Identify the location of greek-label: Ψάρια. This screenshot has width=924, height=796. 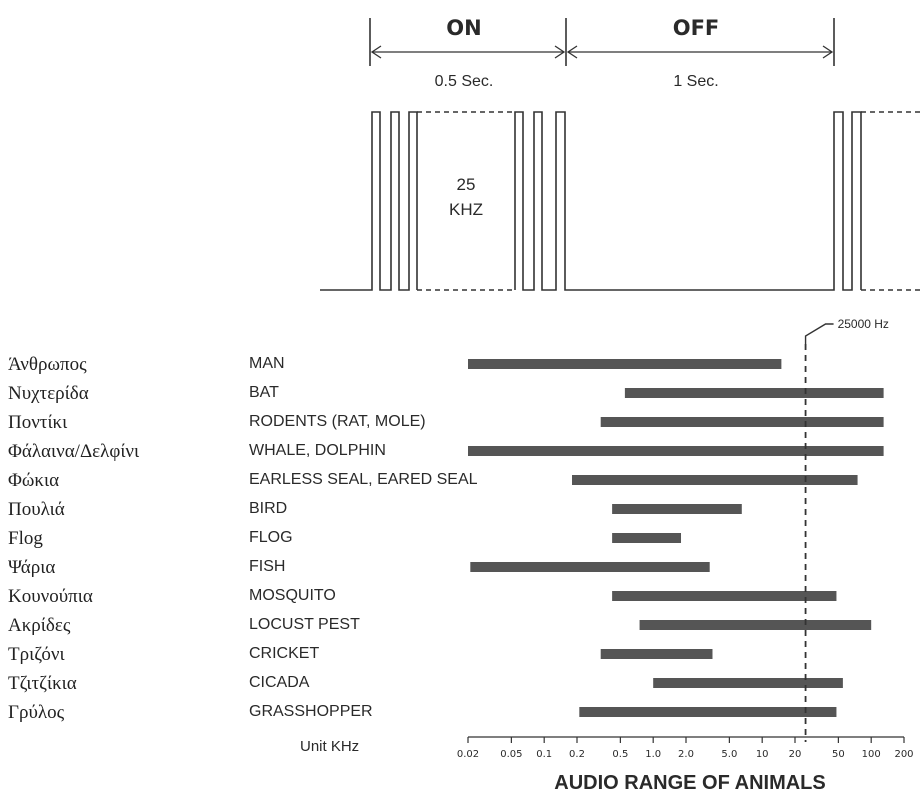
(31, 567).